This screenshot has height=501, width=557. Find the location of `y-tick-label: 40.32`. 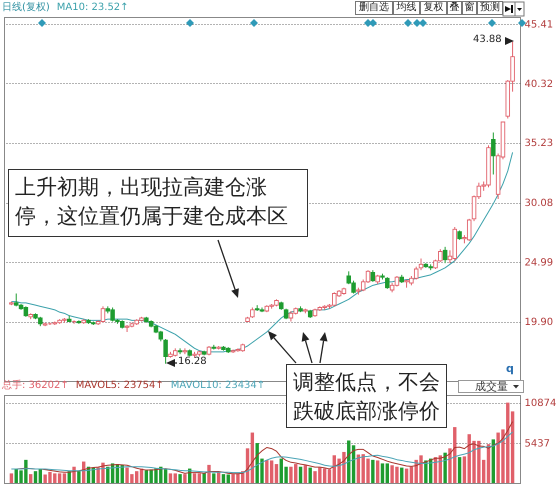

y-tick-label: 40.32 is located at coordinates (539, 84).